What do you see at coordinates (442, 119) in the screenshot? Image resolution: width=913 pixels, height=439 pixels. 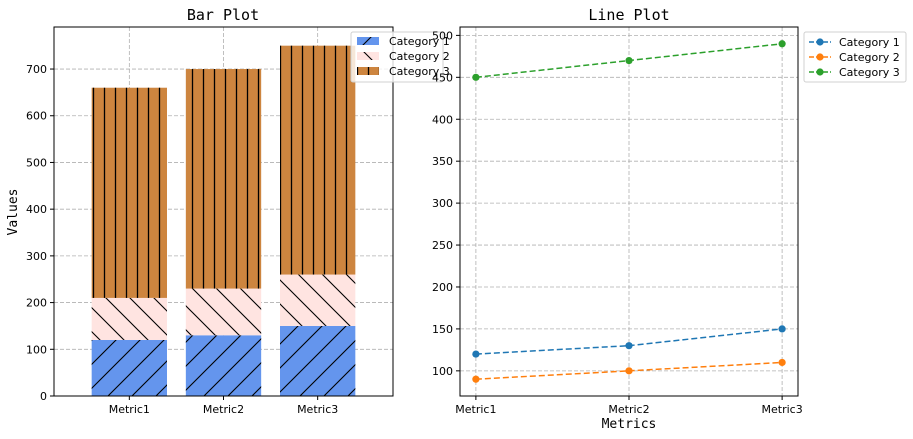 I see `line-y-tick-label: 400` at bounding box center [442, 119].